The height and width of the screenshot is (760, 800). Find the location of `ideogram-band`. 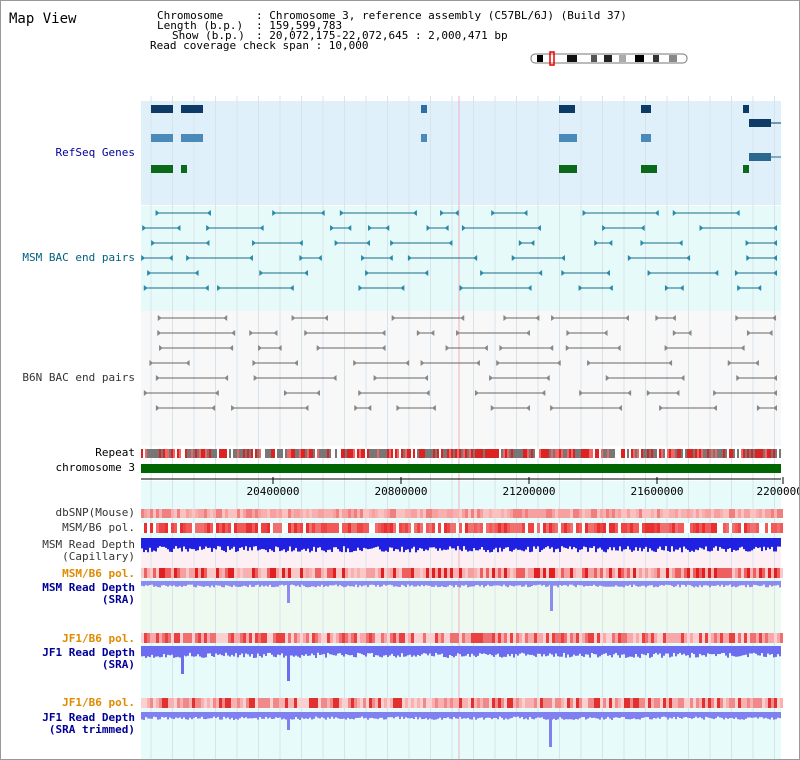

ideogram-band is located at coordinates (540, 58).